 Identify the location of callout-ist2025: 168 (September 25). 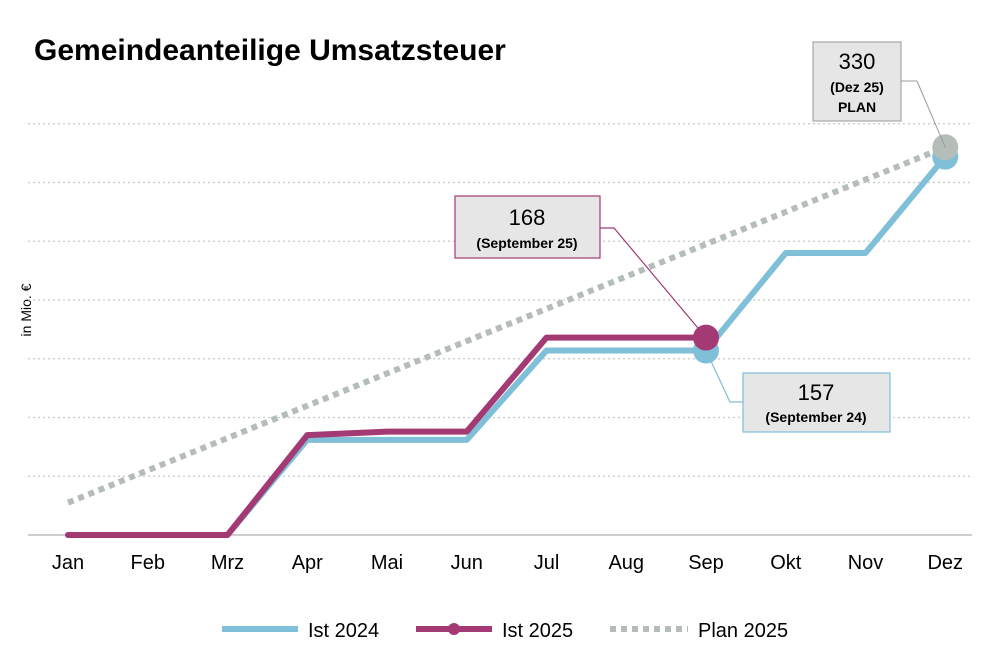
(580, 266).